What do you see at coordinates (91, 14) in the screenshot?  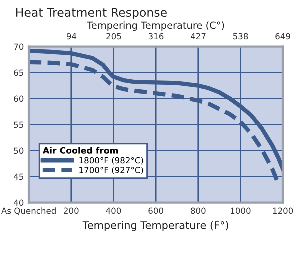 I see `chart-title: Heat Treatment Response` at bounding box center [91, 14].